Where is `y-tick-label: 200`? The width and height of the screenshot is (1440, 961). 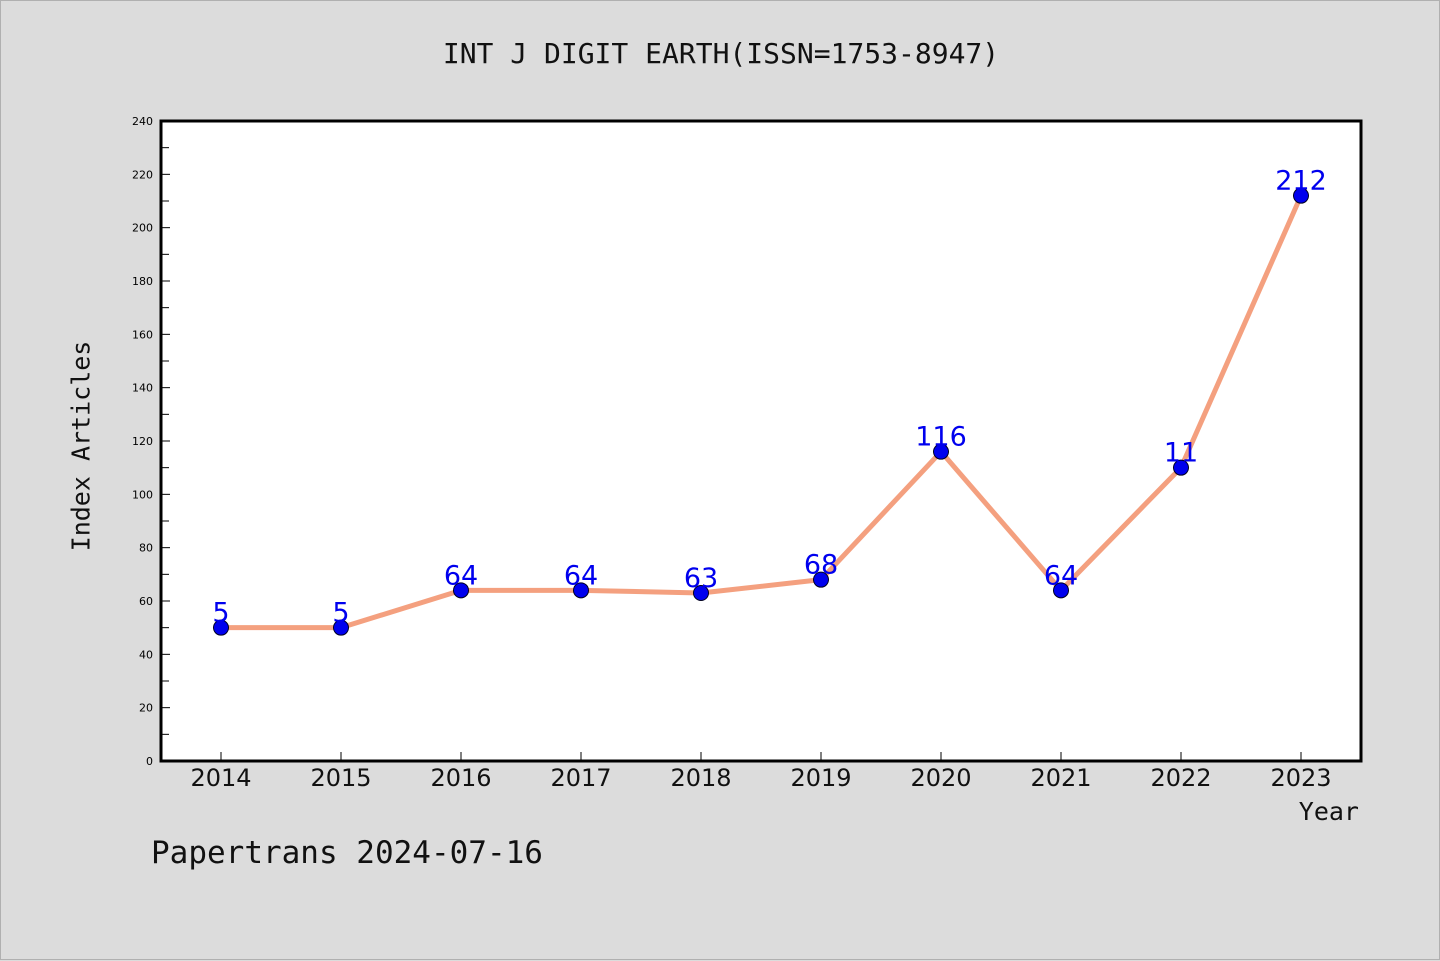 y-tick-label: 200 is located at coordinates (142, 228).